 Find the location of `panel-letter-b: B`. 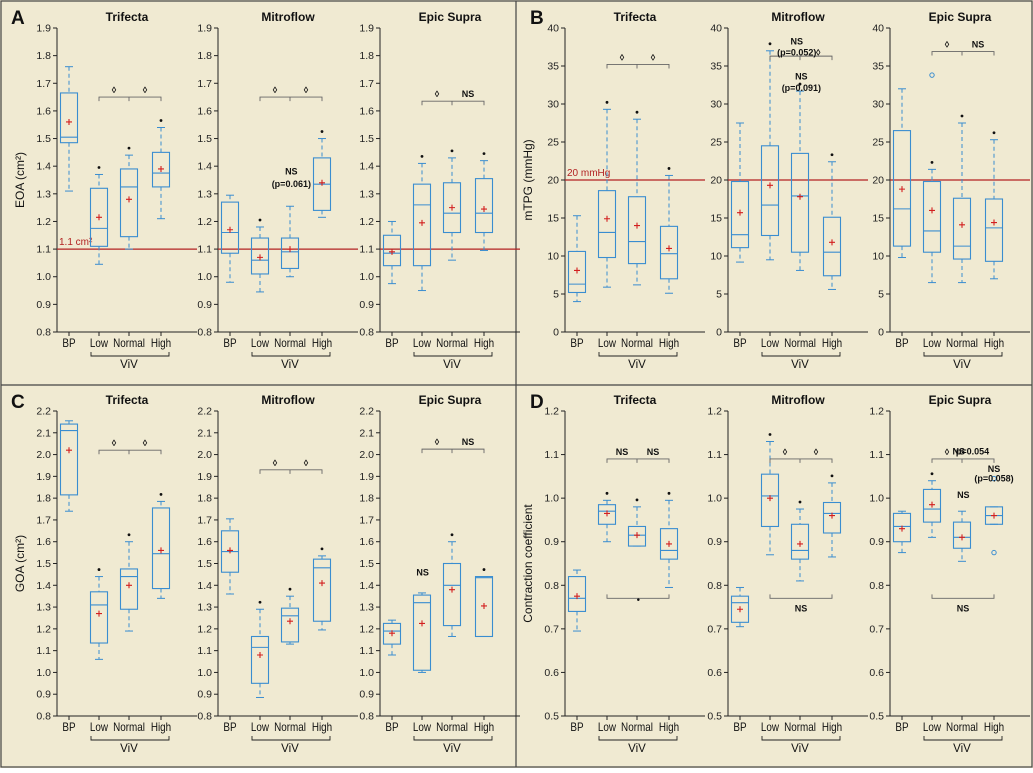

panel-letter-b: B is located at coordinates (537, 18).